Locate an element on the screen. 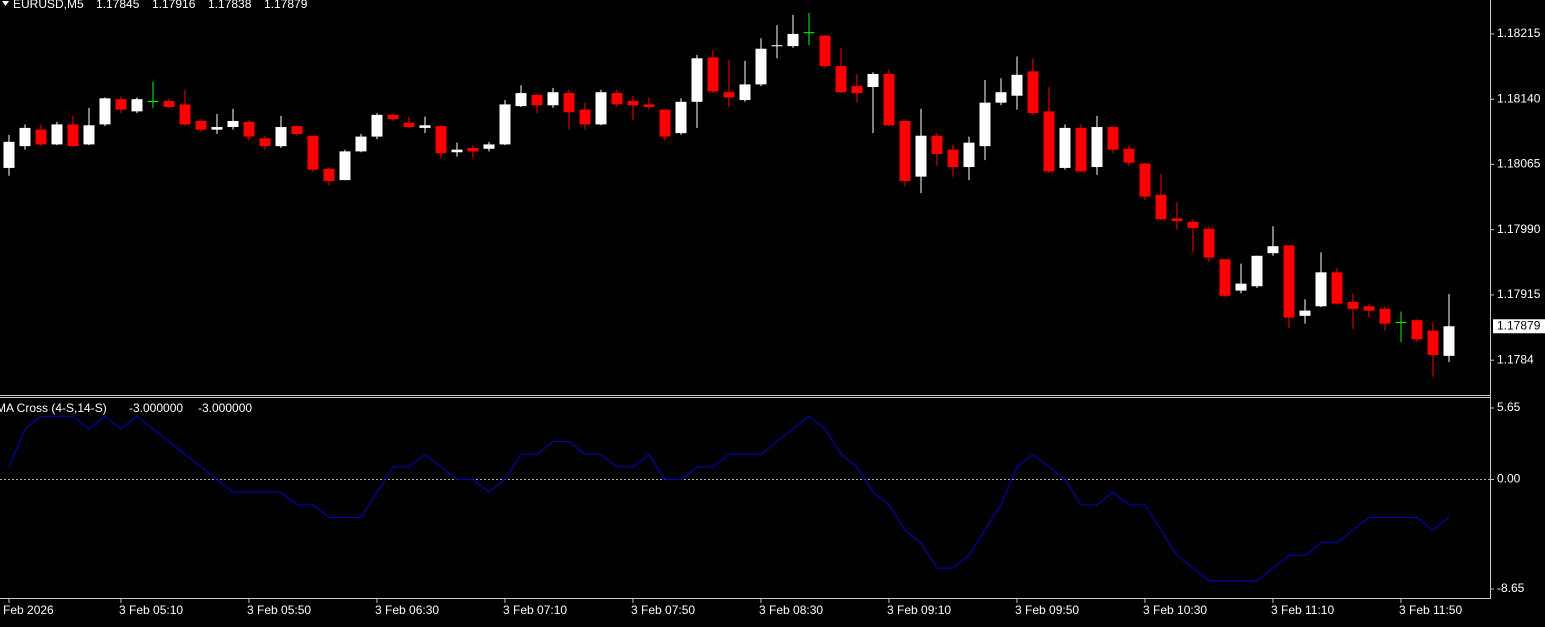 Image resolution: width=1545 pixels, height=627 pixels. x-tick-label: 3 Feb 11:10 is located at coordinates (1302, 610).